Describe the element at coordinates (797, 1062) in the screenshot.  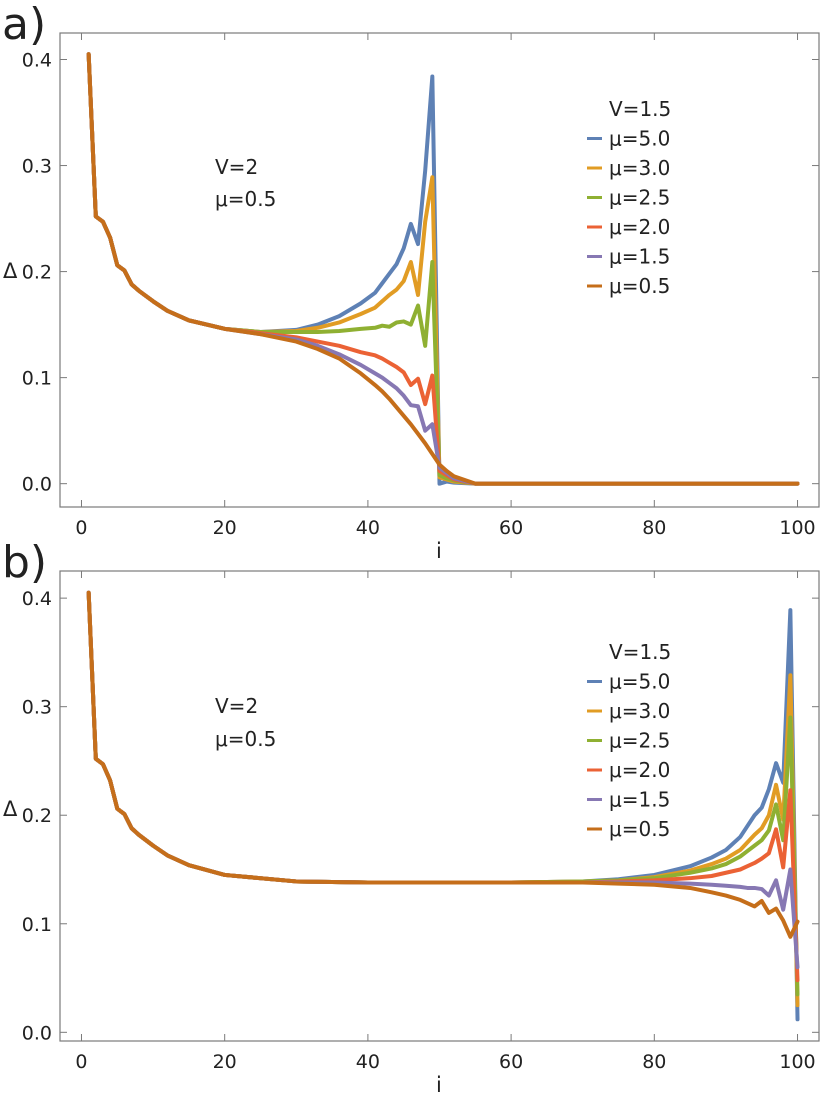
I see `x-tick-label-b-5: 100` at that location.